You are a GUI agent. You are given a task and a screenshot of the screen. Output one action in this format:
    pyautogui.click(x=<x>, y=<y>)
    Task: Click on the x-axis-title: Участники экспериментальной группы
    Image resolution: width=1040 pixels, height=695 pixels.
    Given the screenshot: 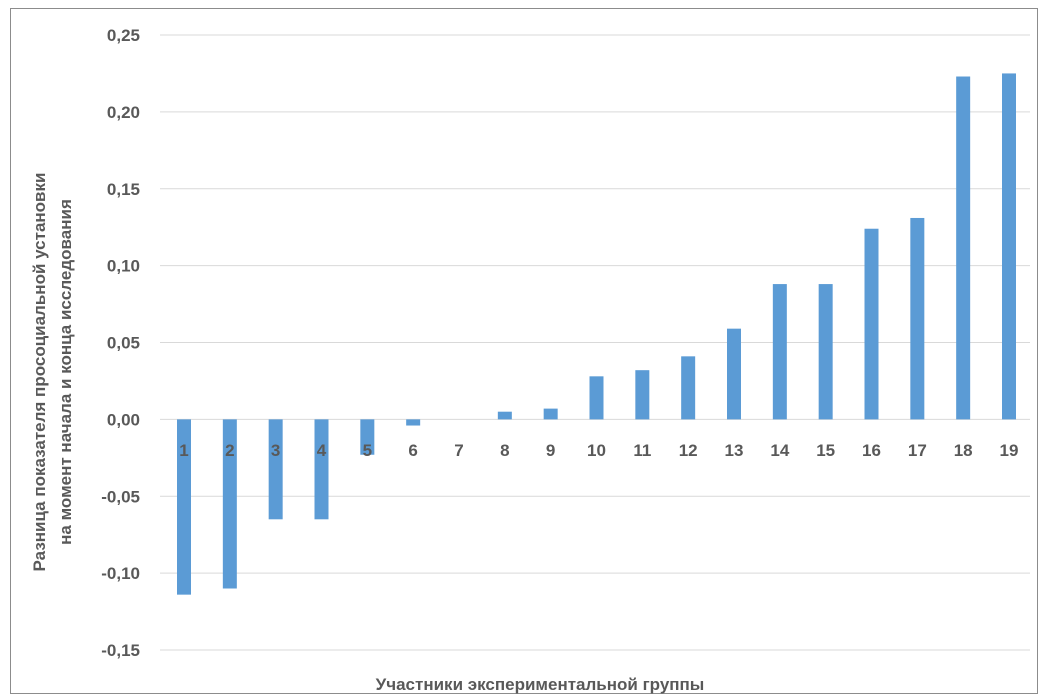 What is the action you would take?
    pyautogui.click(x=540, y=684)
    